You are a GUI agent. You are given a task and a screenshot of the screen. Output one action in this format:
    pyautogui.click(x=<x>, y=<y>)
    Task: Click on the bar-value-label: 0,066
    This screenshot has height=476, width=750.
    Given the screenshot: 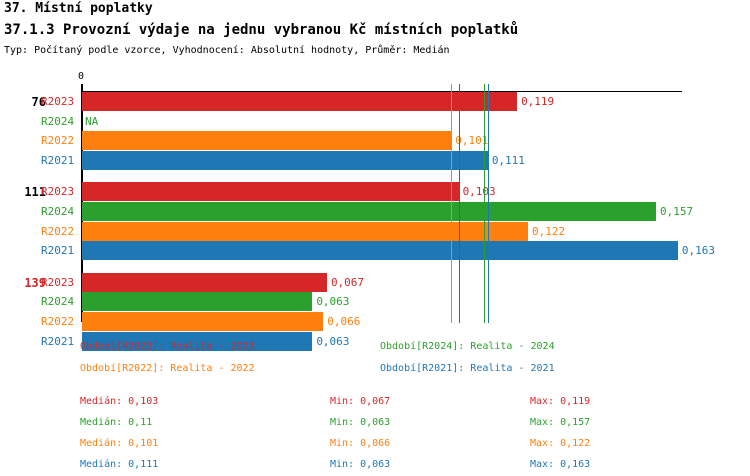 What is the action you would take?
    pyautogui.click(x=344, y=321)
    